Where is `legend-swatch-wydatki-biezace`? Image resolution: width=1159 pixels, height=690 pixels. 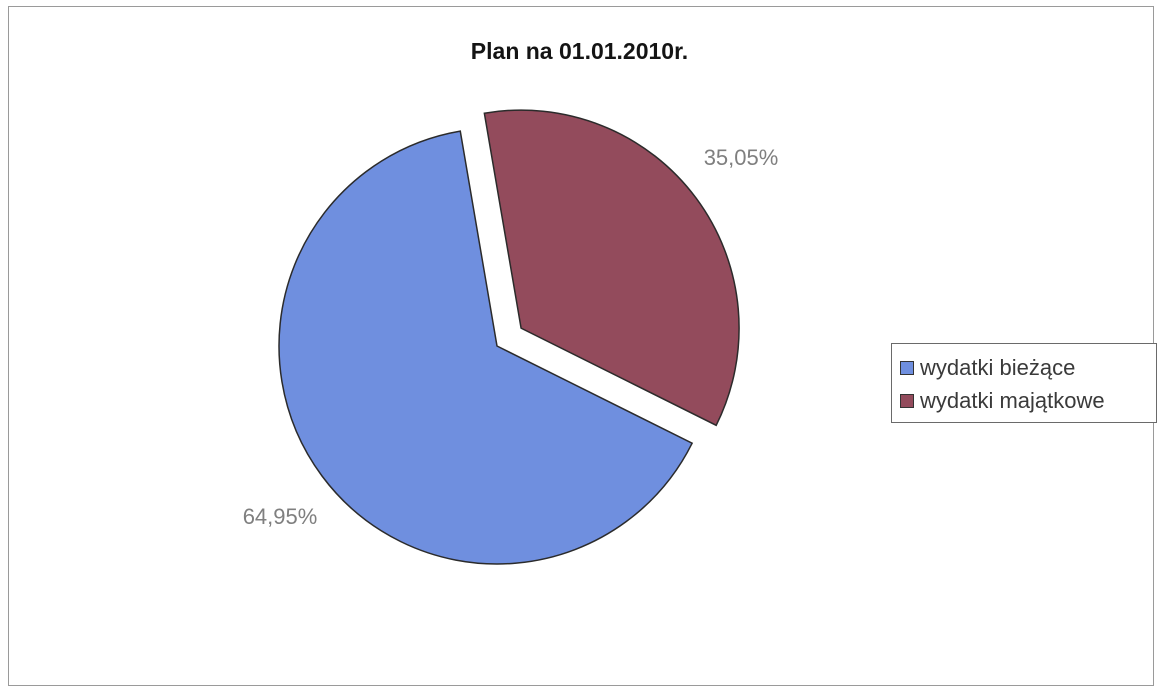
legend-swatch-wydatki-biezace is located at coordinates (907, 367).